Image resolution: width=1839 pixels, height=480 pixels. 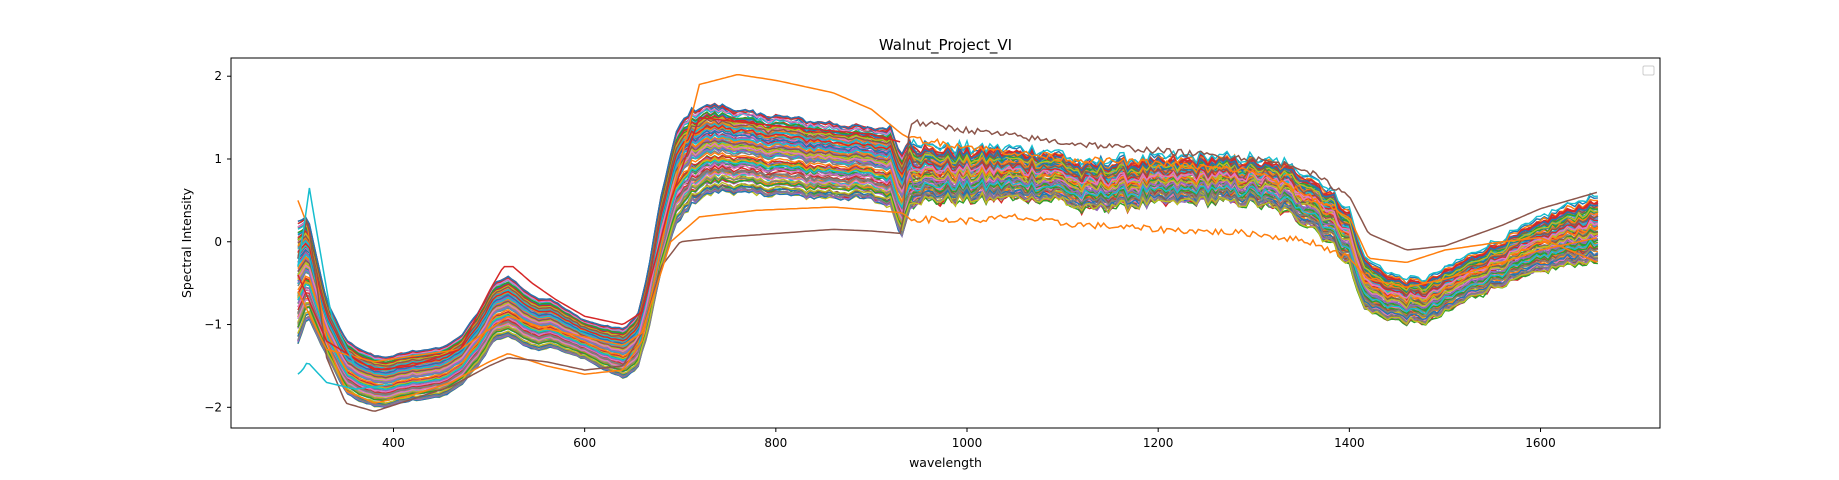 What do you see at coordinates (945, 462) in the screenshot?
I see `x-axis-label: wavelength` at bounding box center [945, 462].